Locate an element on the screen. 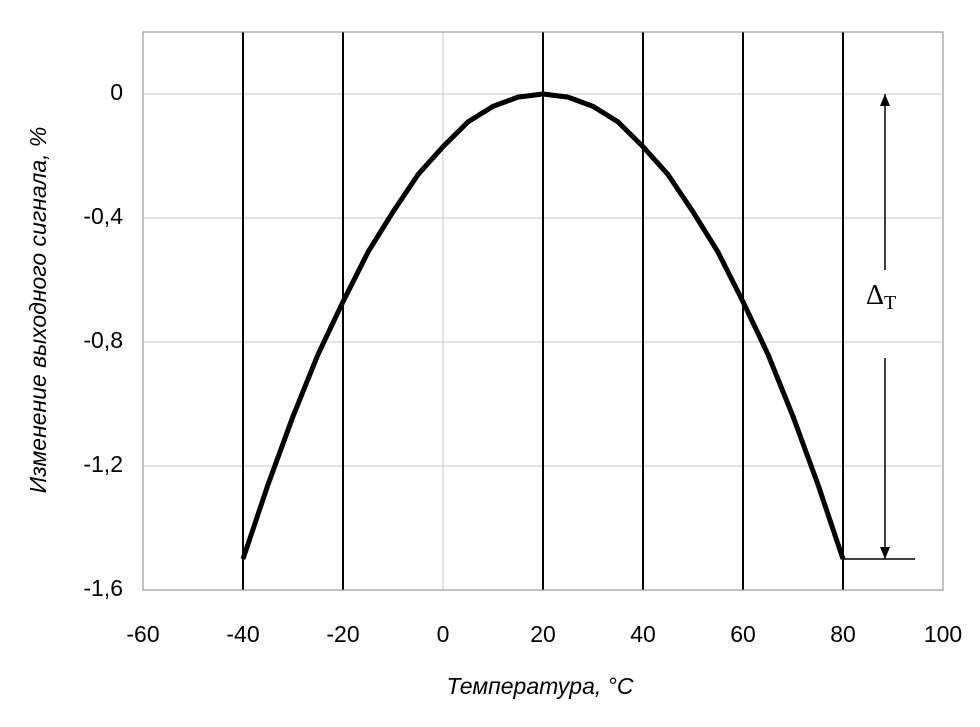 This screenshot has height=727, width=980. x-tick-label: 40 is located at coordinates (643, 634).